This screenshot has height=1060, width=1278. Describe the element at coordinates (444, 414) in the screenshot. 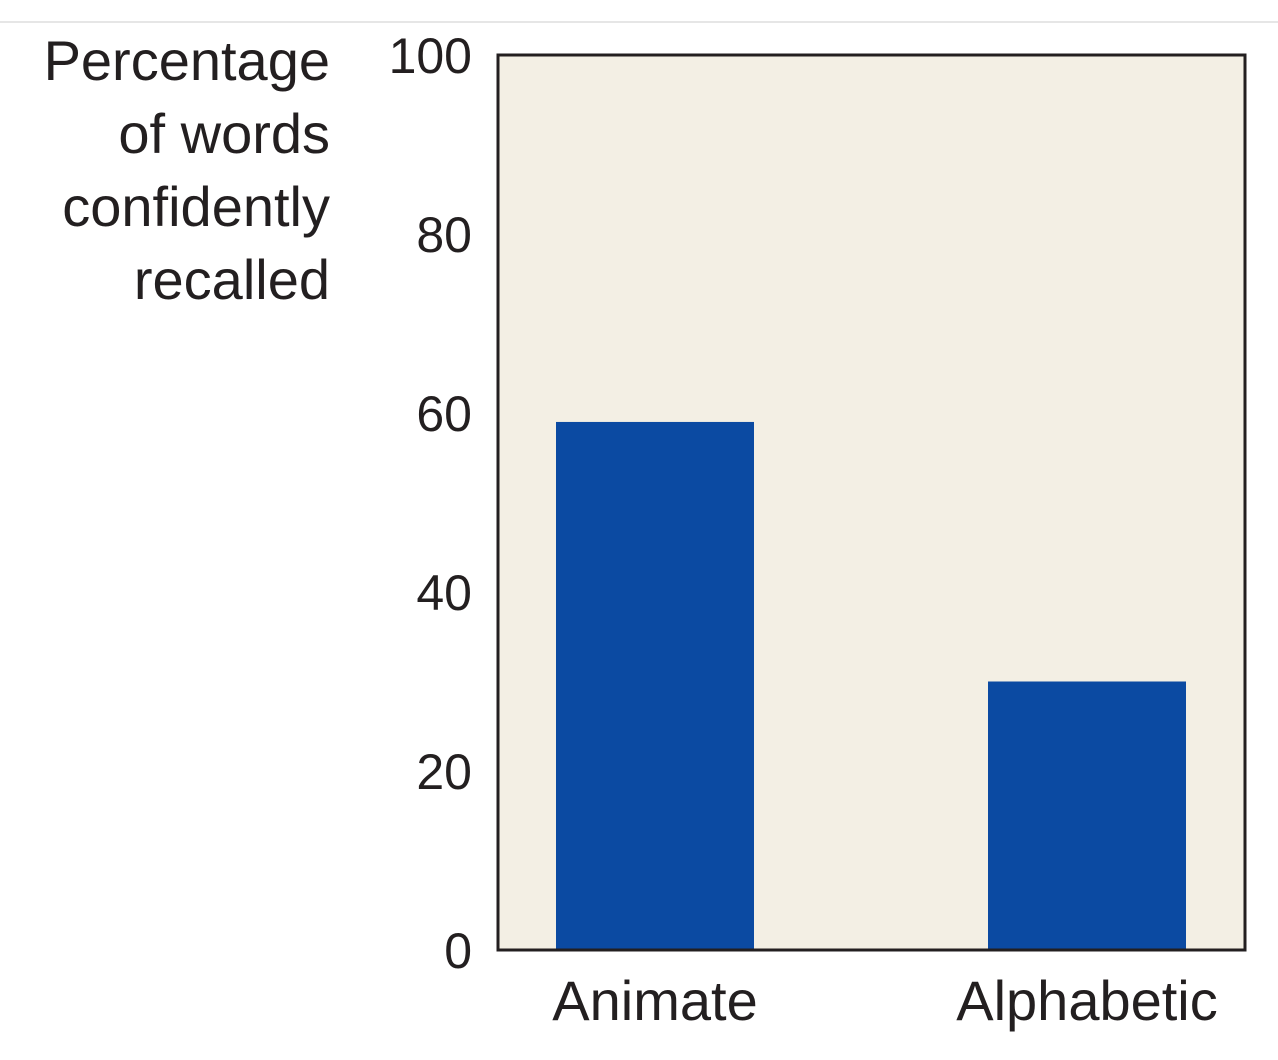

I see `y-tick-label: 60` at that location.